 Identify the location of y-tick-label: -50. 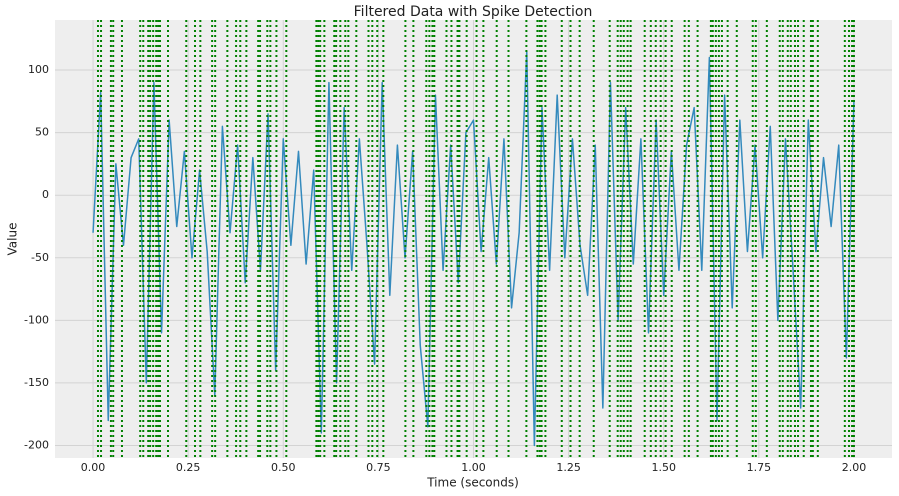
(40, 257).